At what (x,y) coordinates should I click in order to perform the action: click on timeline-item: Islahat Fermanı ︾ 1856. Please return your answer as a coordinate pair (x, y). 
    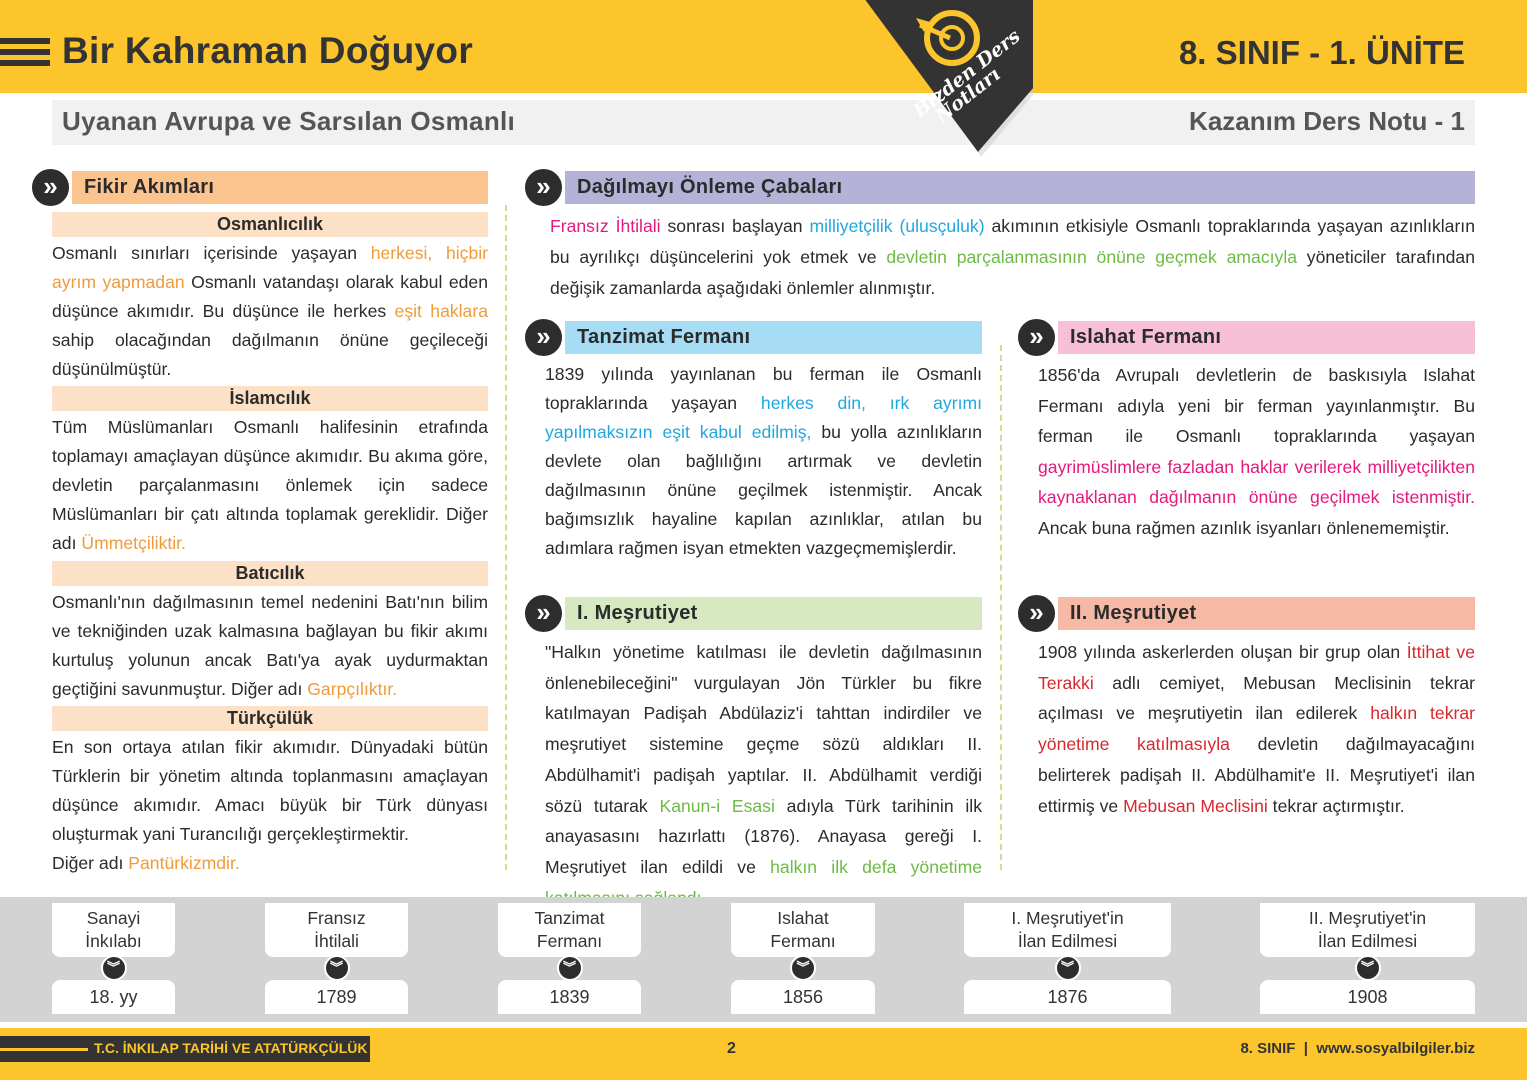
    Looking at the image, I should click on (803, 958).